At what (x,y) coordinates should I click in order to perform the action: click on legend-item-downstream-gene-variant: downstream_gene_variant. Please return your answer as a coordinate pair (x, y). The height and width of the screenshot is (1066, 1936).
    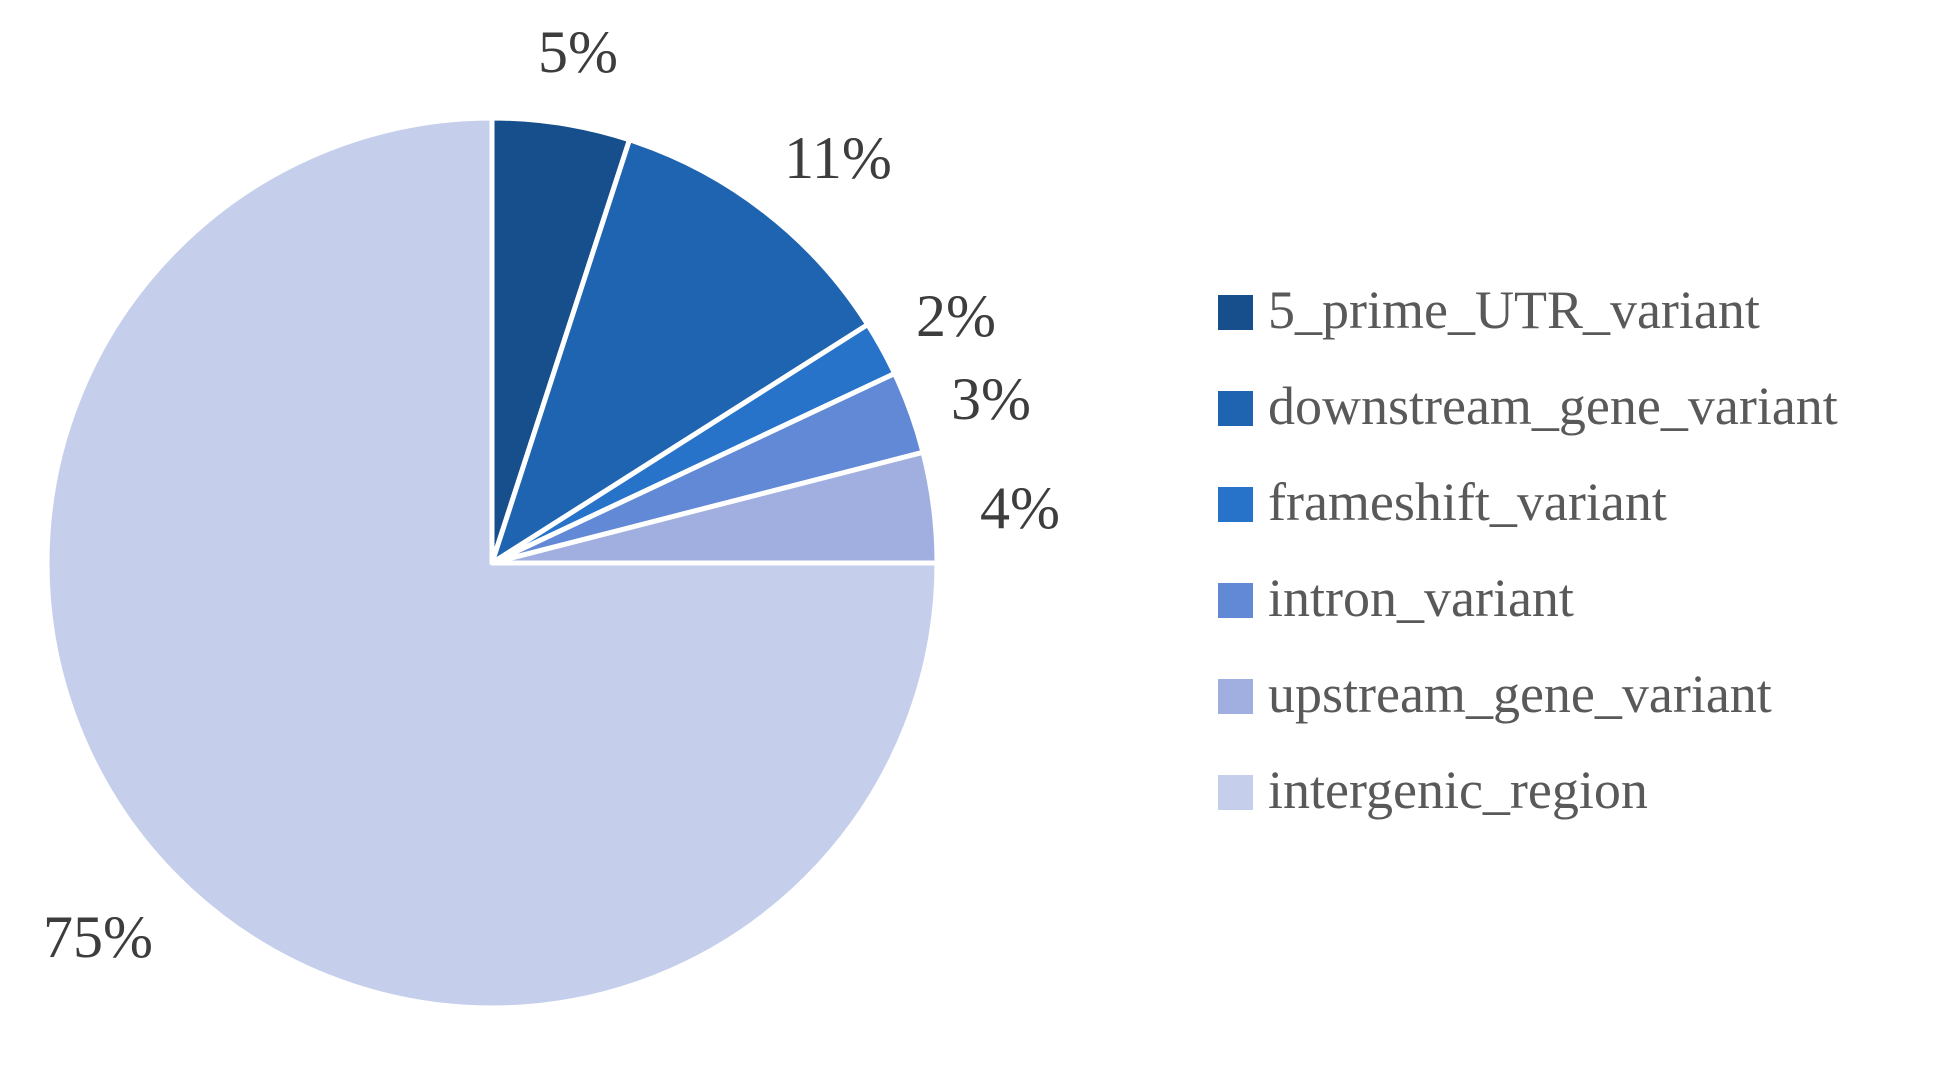
    Looking at the image, I should click on (1528, 408).